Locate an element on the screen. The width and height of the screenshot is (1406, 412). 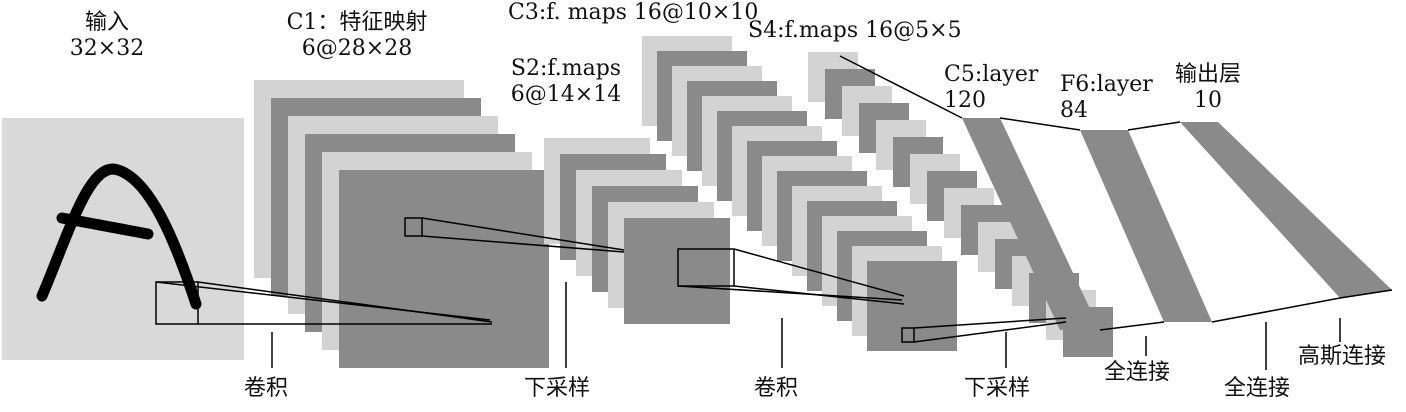
c1-size: 6@28×28 is located at coordinates (357, 48).